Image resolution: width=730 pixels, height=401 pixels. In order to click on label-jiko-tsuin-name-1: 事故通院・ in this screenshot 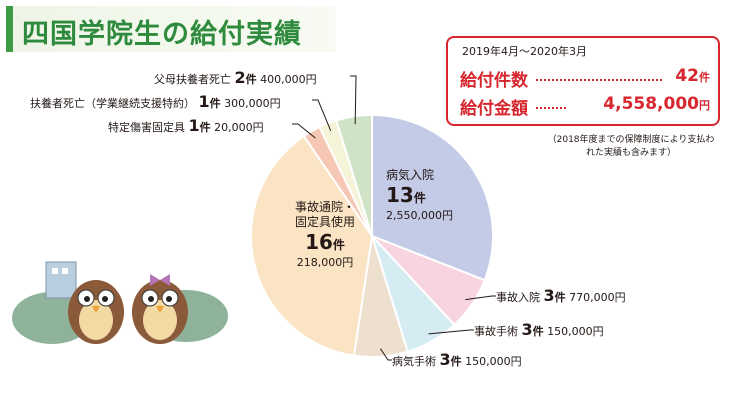, I will do `click(324, 207)`.